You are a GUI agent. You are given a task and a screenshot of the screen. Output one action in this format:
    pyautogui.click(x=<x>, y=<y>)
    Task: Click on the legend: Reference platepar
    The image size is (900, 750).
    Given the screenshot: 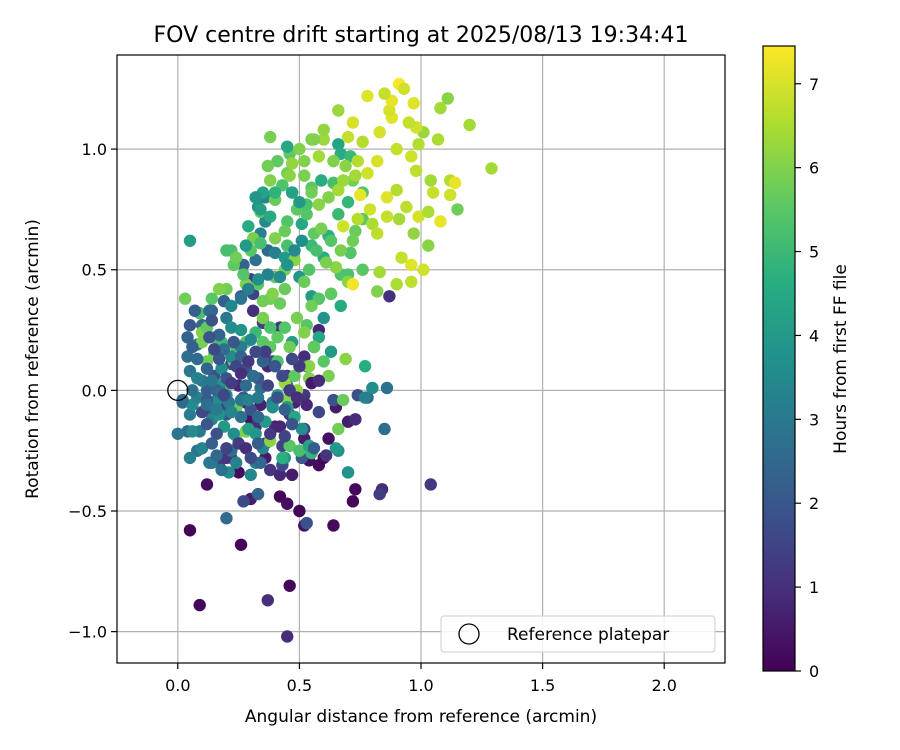 What is the action you would take?
    pyautogui.click(x=578, y=634)
    